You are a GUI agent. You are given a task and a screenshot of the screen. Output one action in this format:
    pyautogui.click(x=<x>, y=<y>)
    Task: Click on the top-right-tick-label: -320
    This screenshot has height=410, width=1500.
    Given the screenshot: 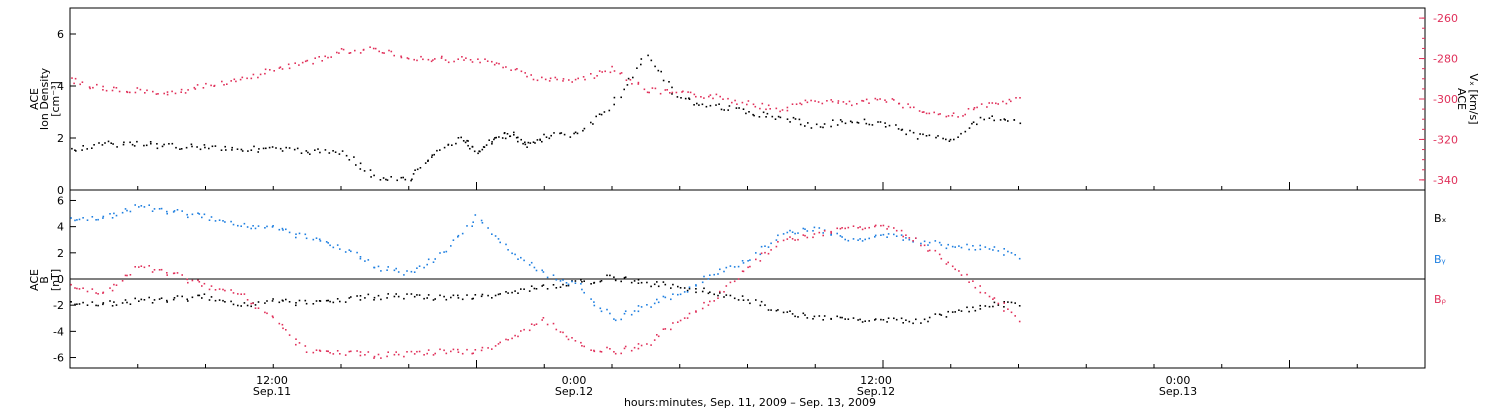 What is the action you would take?
    pyautogui.click(x=1445, y=139)
    